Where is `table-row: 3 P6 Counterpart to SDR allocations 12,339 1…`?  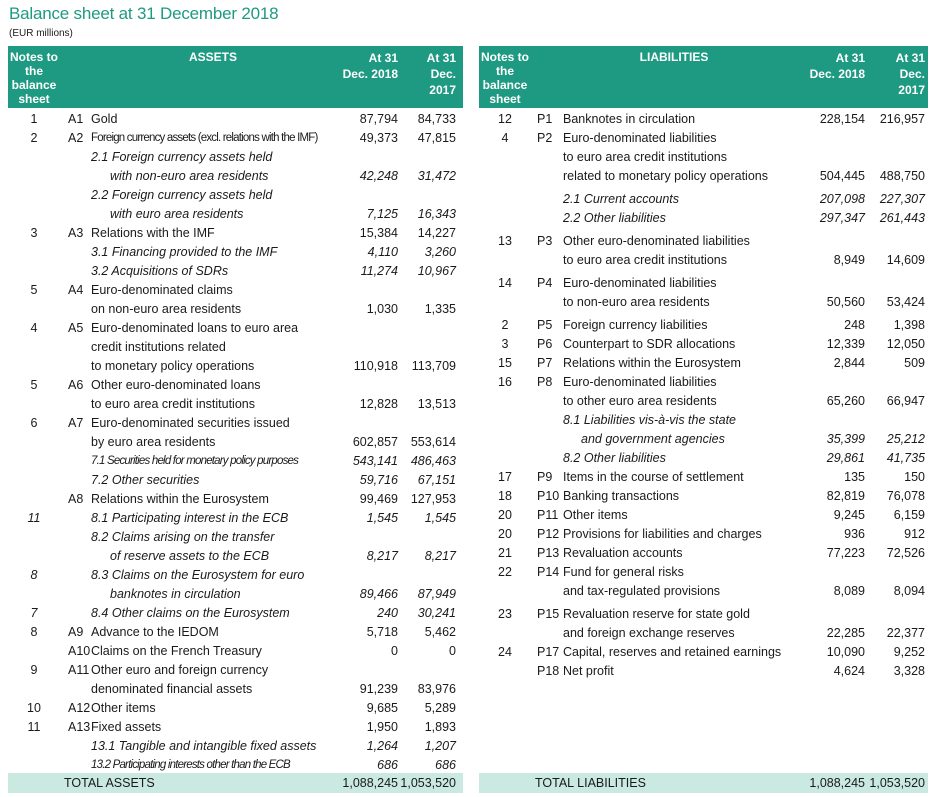 table-row: 3 P6 Counterpart to SDR allocations 12,339 1… is located at coordinates (703, 344).